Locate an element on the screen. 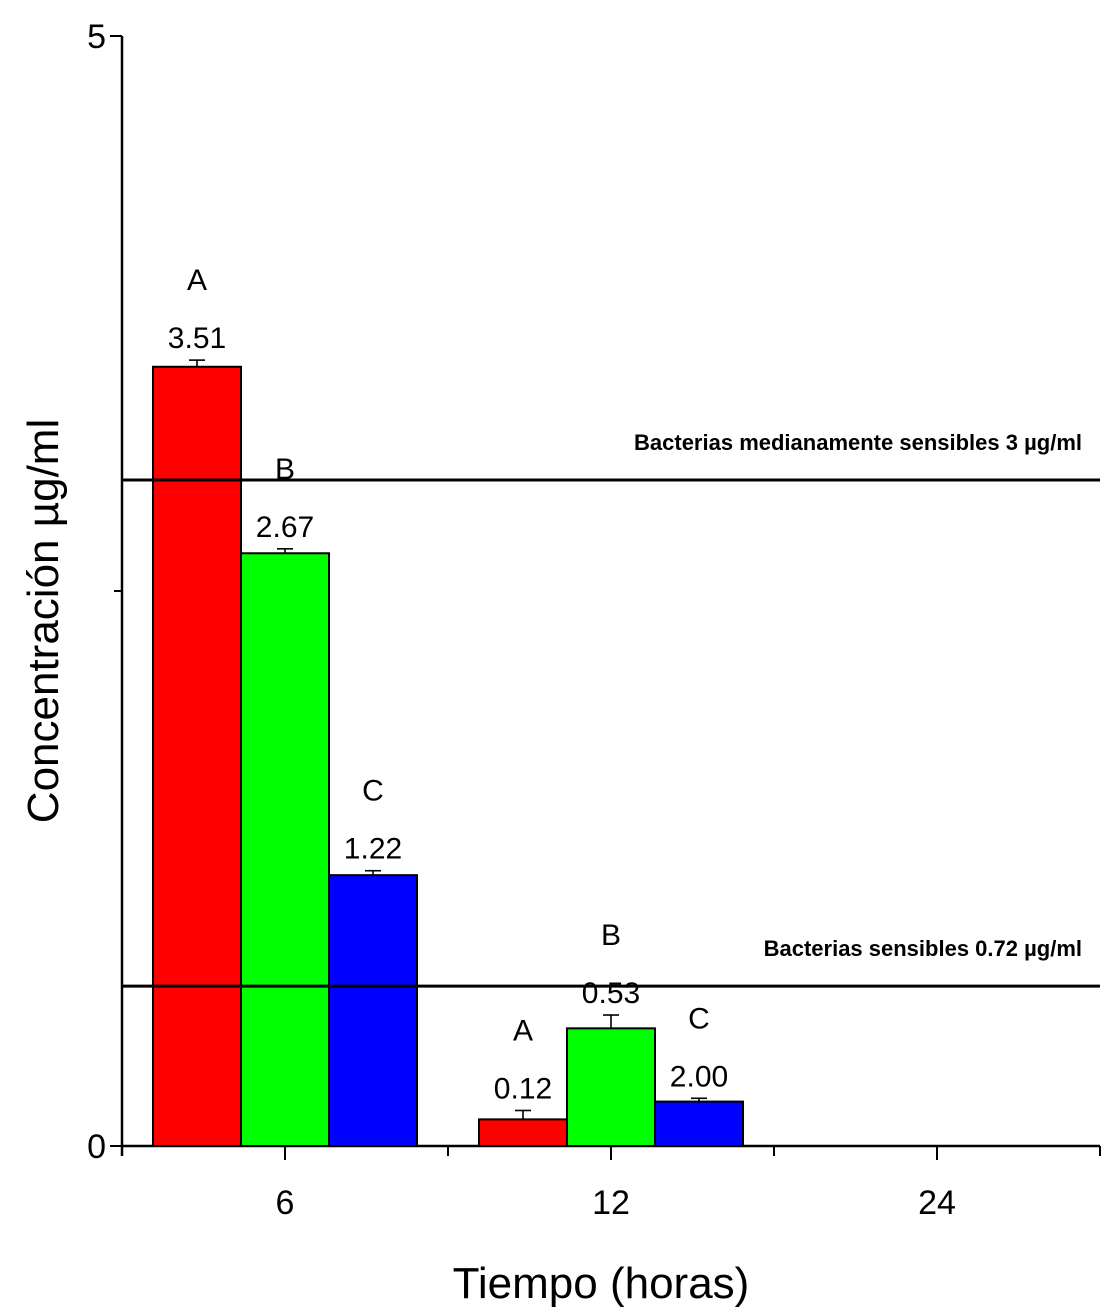 This screenshot has height=1313, width=1104. data-label: 1.22 is located at coordinates (373, 849).